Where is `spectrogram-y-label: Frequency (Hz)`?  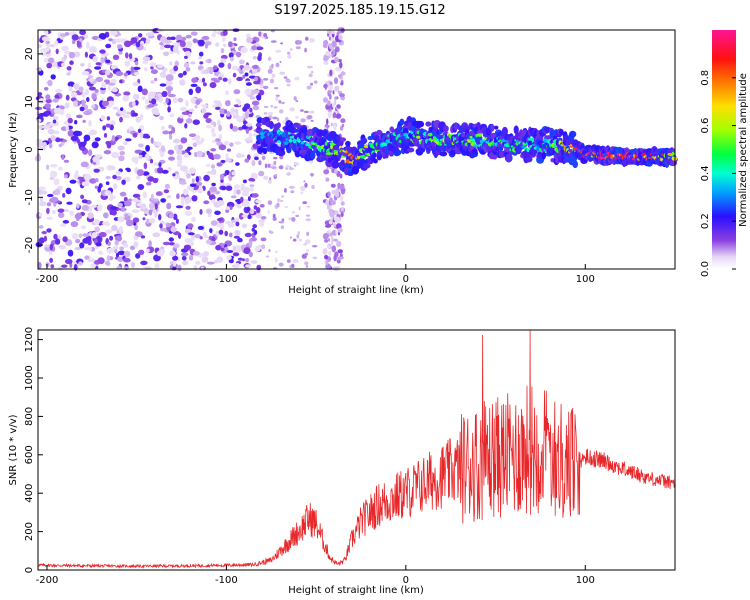 spectrogram-y-label: Frequency (Hz) is located at coordinates (13, 150).